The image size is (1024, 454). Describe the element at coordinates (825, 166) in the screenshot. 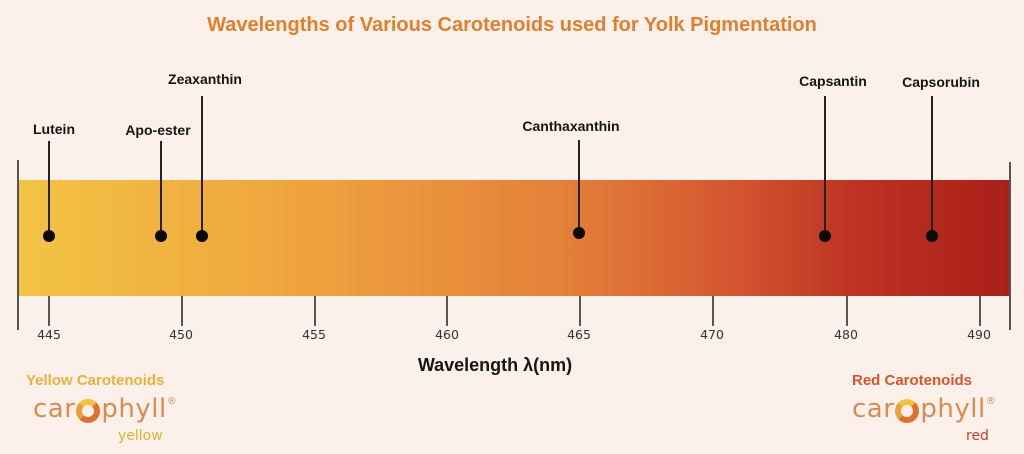

I see `marker-line-capsantin` at that location.